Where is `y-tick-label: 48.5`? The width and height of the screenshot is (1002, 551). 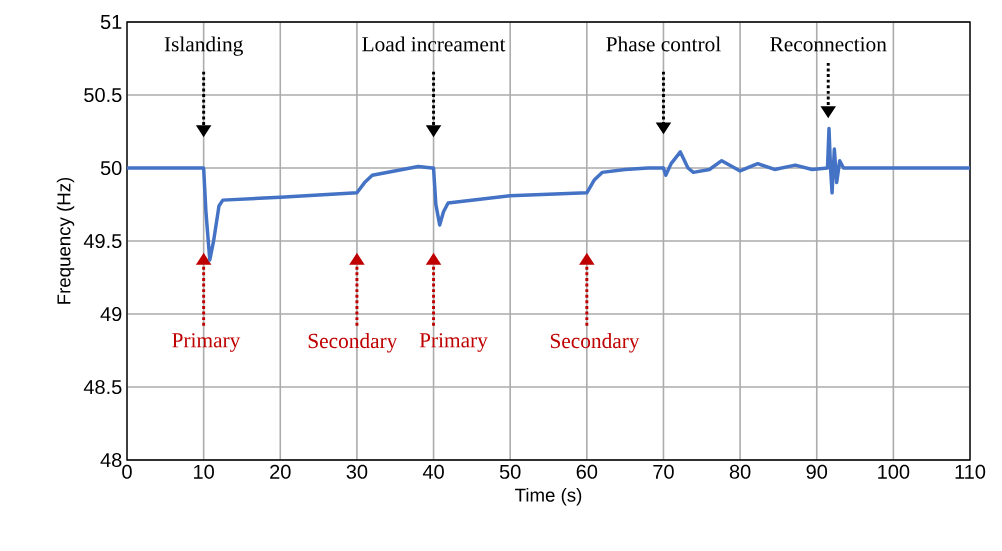
y-tick-label: 48.5 is located at coordinates (102, 387).